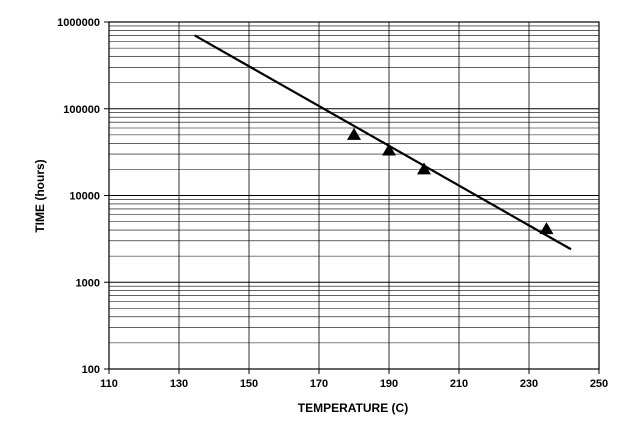 This screenshot has height=426, width=643. What do you see at coordinates (78, 23) in the screenshot?
I see `y-tick-label: 1000000` at bounding box center [78, 23].